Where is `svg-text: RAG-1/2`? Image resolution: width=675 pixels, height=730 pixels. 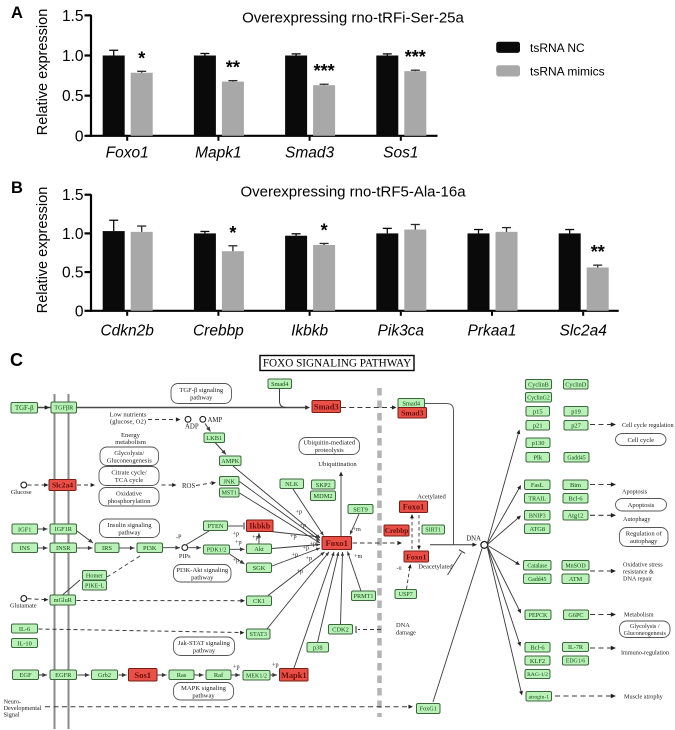 svg-text: RAG-1/2 is located at coordinates (537, 675).